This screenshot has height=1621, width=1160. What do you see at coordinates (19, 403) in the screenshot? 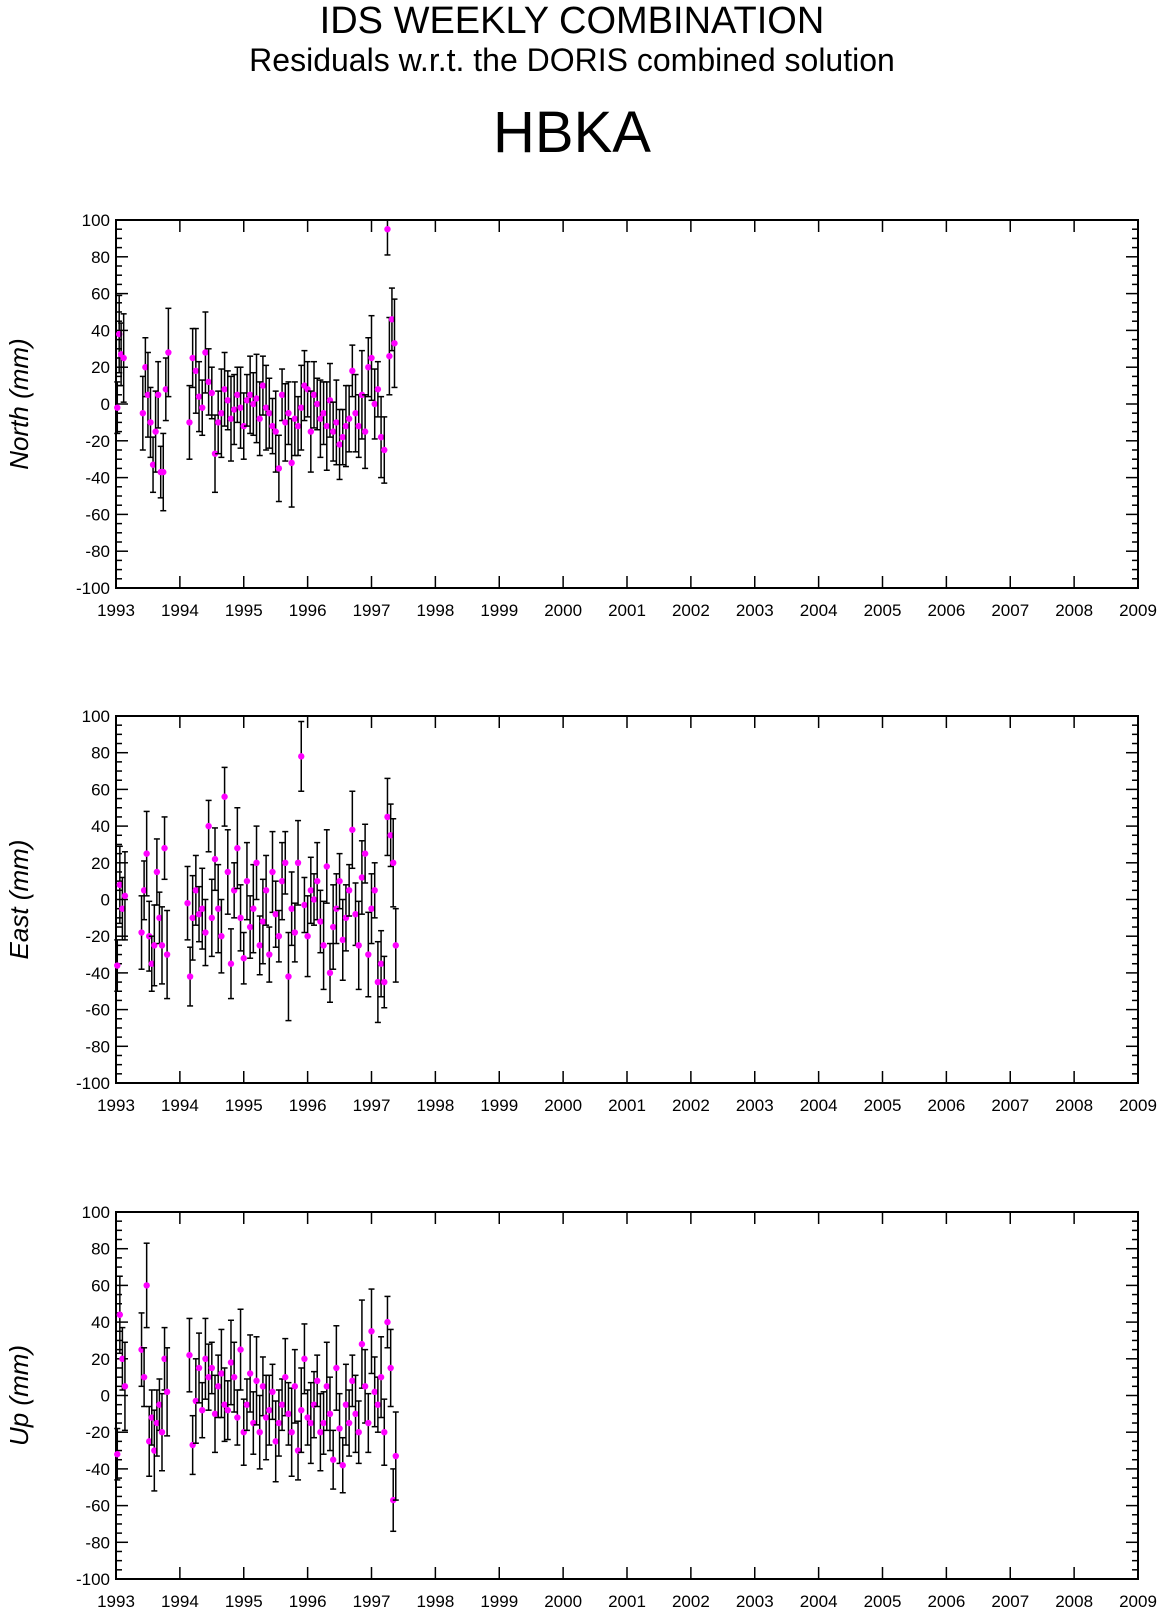
I see `y-axis-label: North (mm)` at bounding box center [19, 403].